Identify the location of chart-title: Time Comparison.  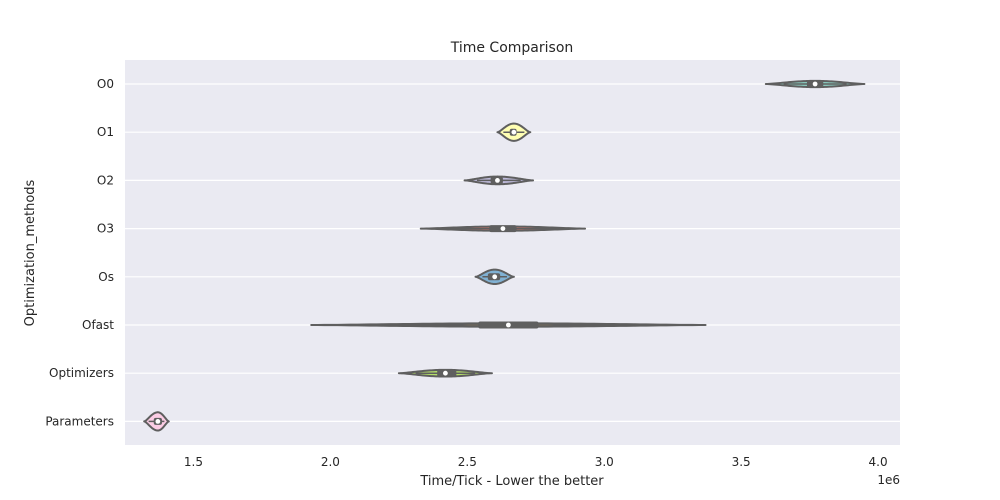
(512, 48).